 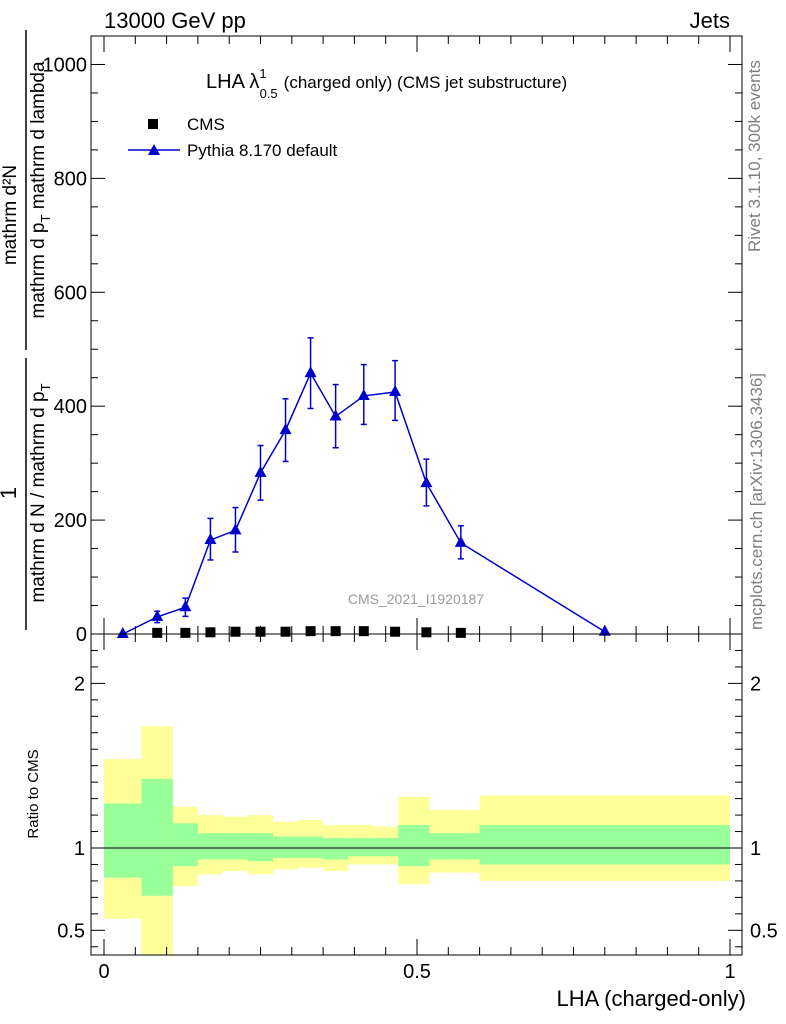 I want to click on x-tick-label: 0.5, so click(x=417, y=972).